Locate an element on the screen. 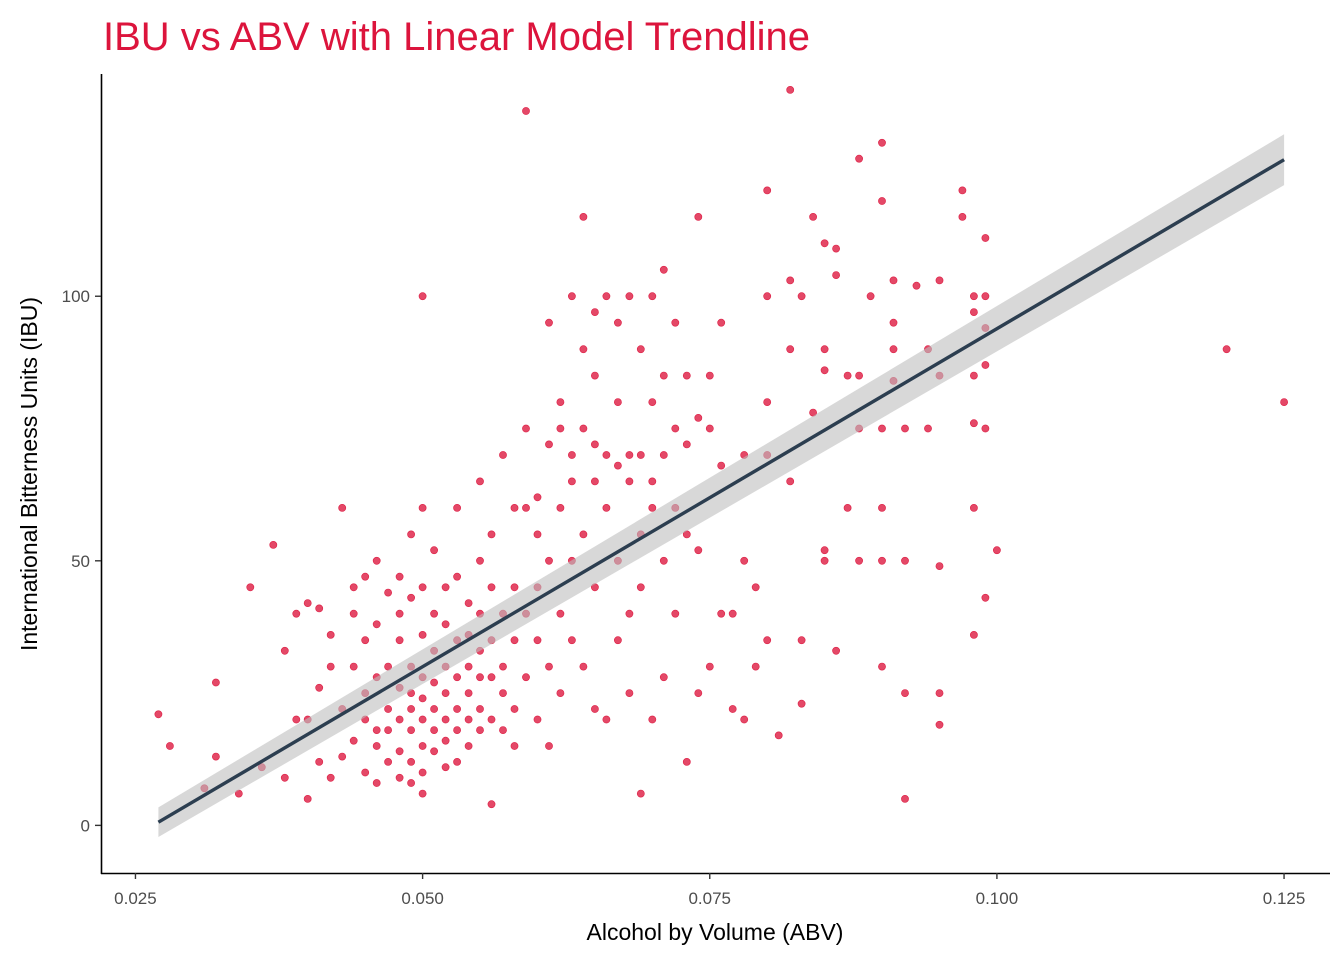 Image resolution: width=1344 pixels, height=960 pixels. y-tick-label: 100 is located at coordinates (76, 296).